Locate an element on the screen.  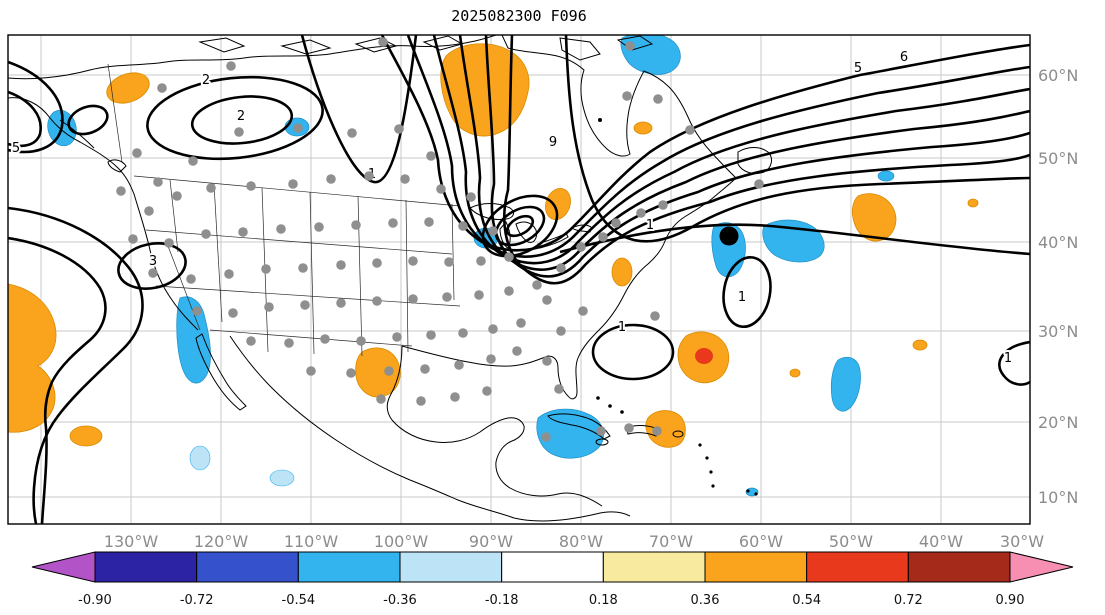
island-jamaica is located at coordinates (602, 442).